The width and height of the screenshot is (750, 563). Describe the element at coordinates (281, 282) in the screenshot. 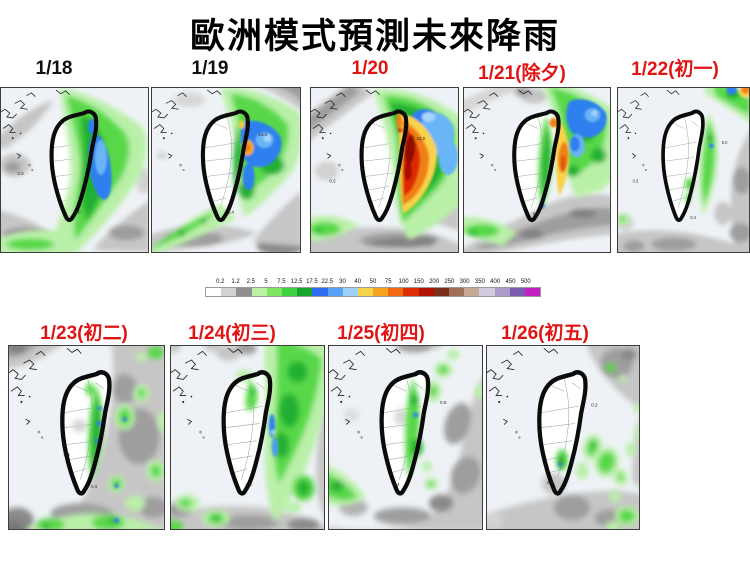

I see `colorbar-tick: 7.5` at that location.